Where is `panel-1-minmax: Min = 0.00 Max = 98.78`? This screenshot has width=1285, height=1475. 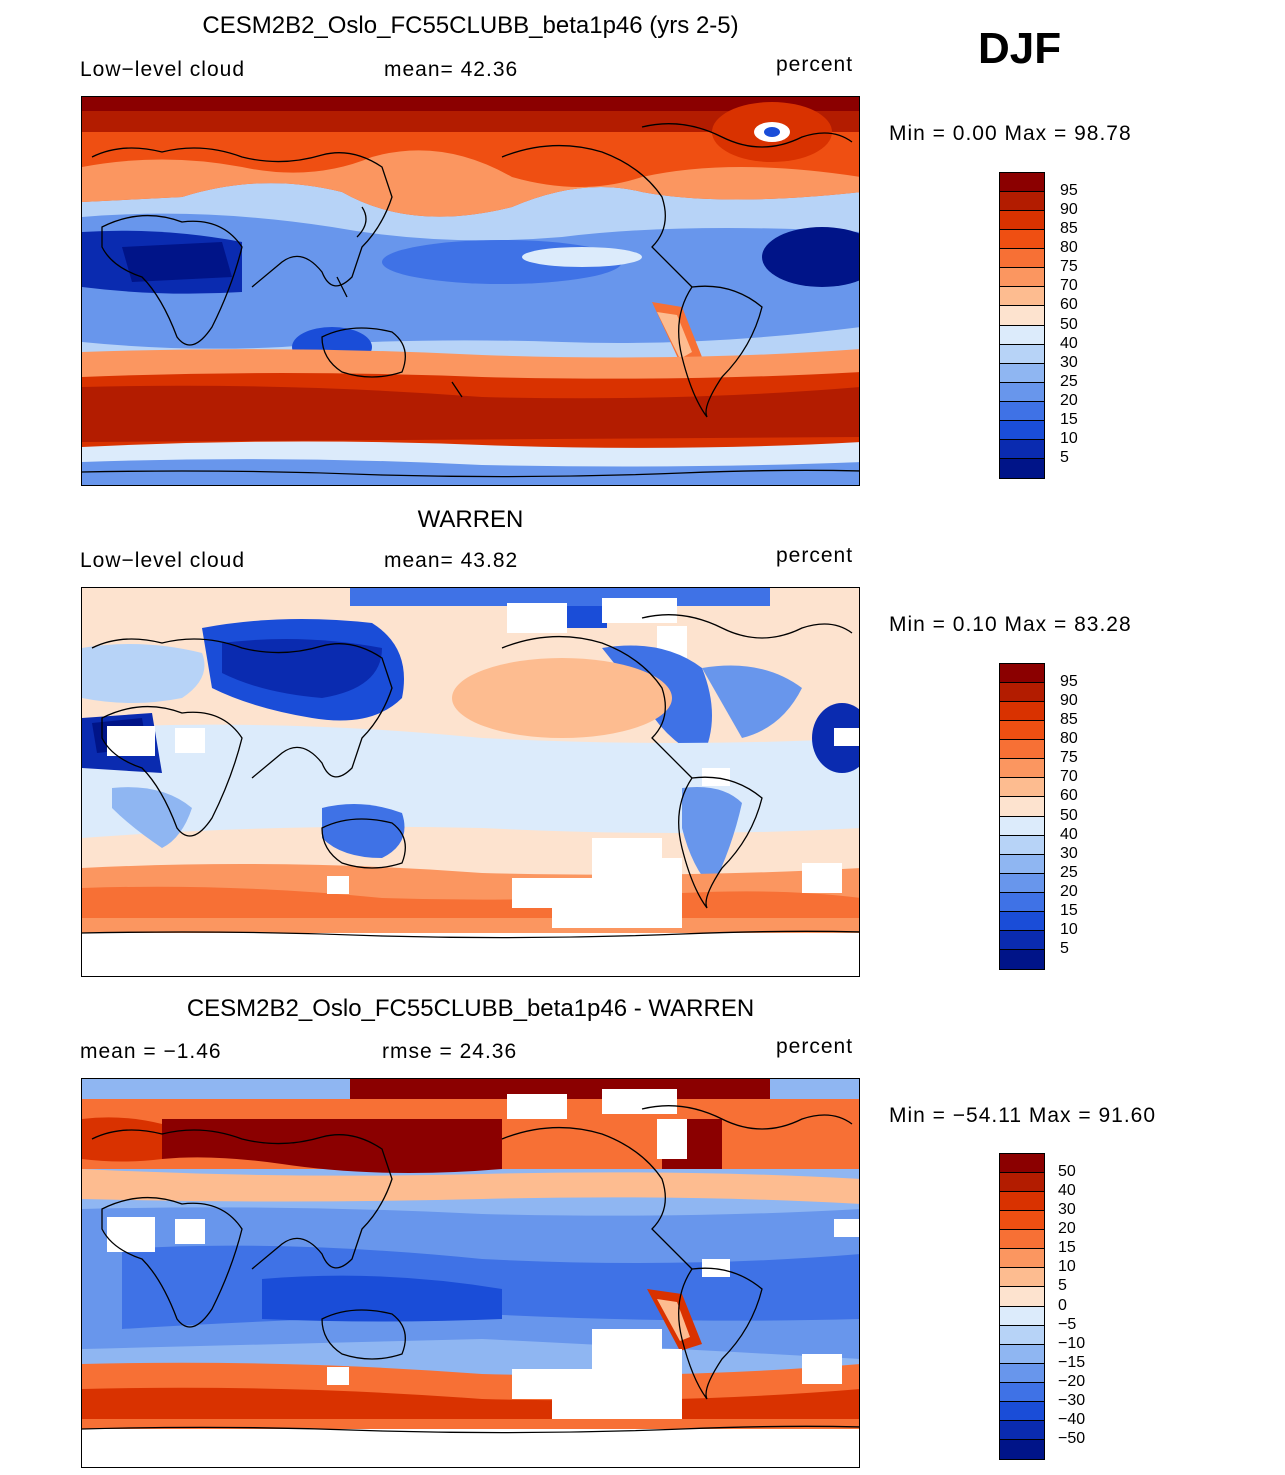 panel-1-minmax: Min = 0.00 Max = 98.78 is located at coordinates (1010, 133).